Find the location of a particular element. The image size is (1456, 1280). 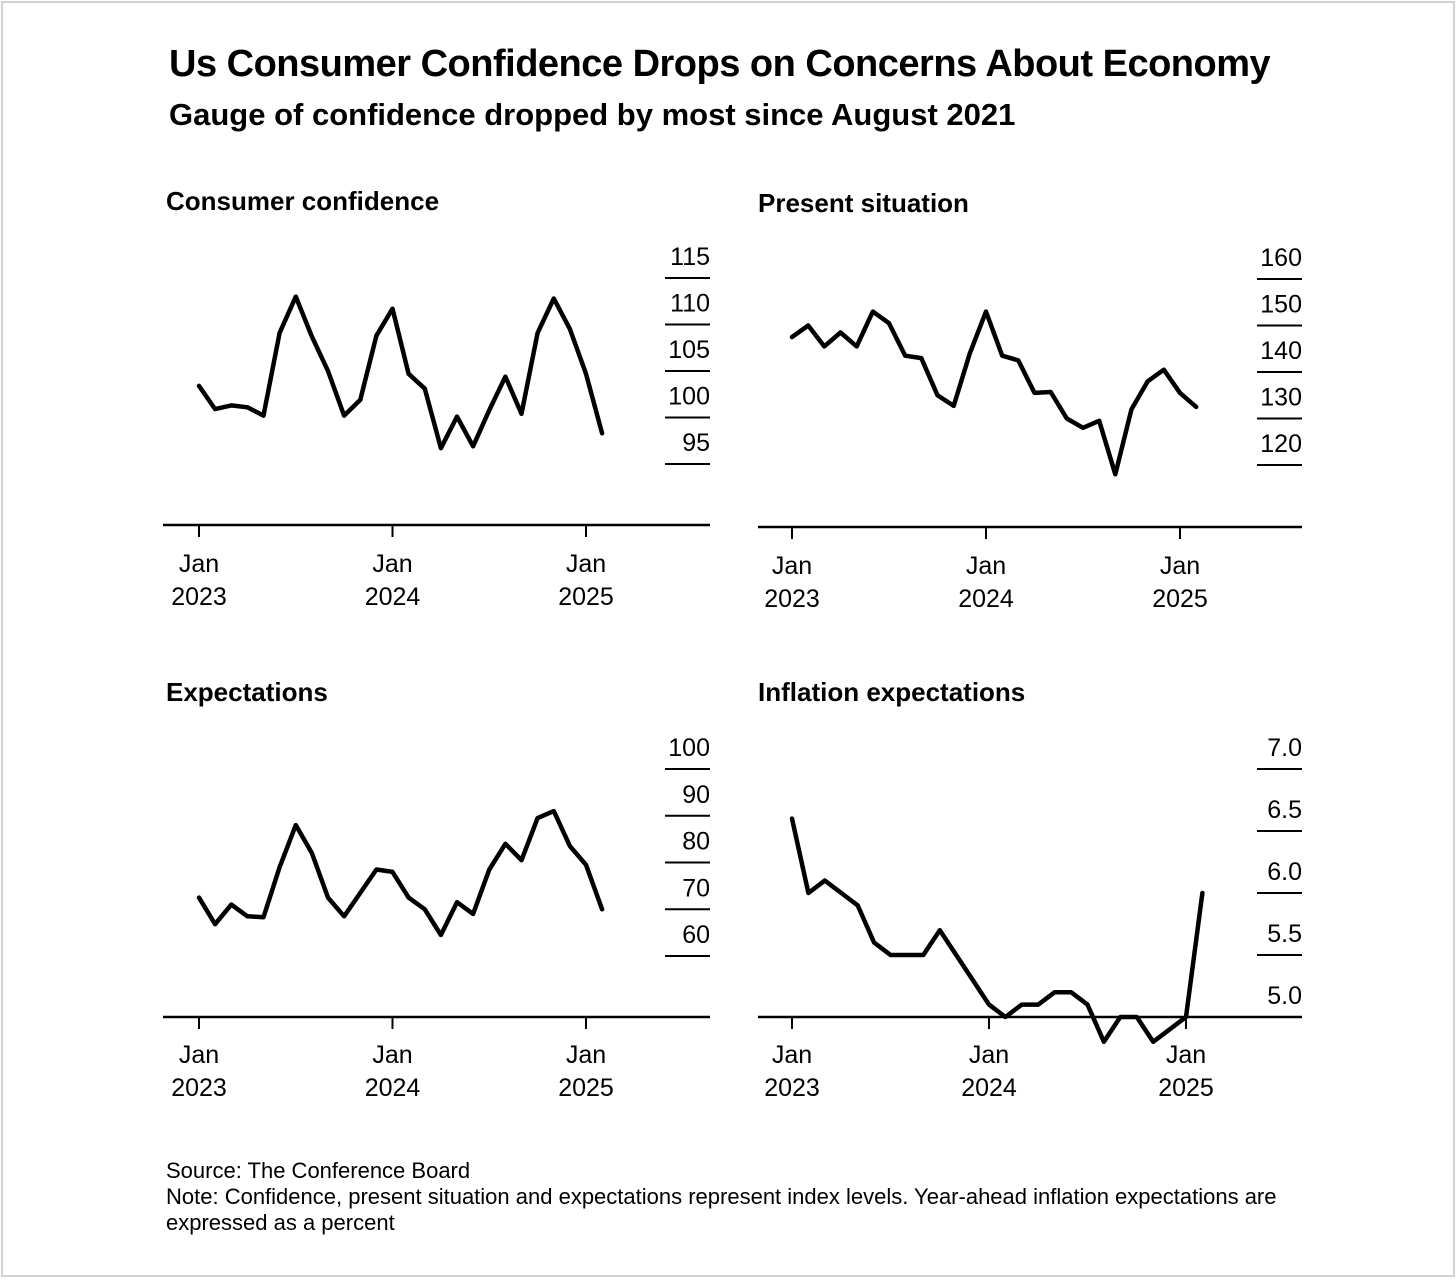

panel-2-ytick-label: 140 is located at coordinates (1281, 351).